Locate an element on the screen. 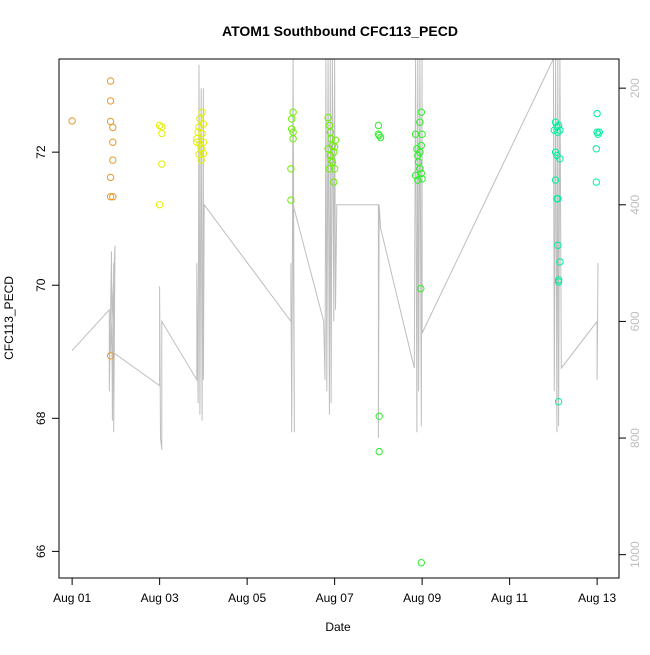 Image resolution: width=650 pixels, height=655 pixels. right-tick-label: 200 is located at coordinates (635, 88).